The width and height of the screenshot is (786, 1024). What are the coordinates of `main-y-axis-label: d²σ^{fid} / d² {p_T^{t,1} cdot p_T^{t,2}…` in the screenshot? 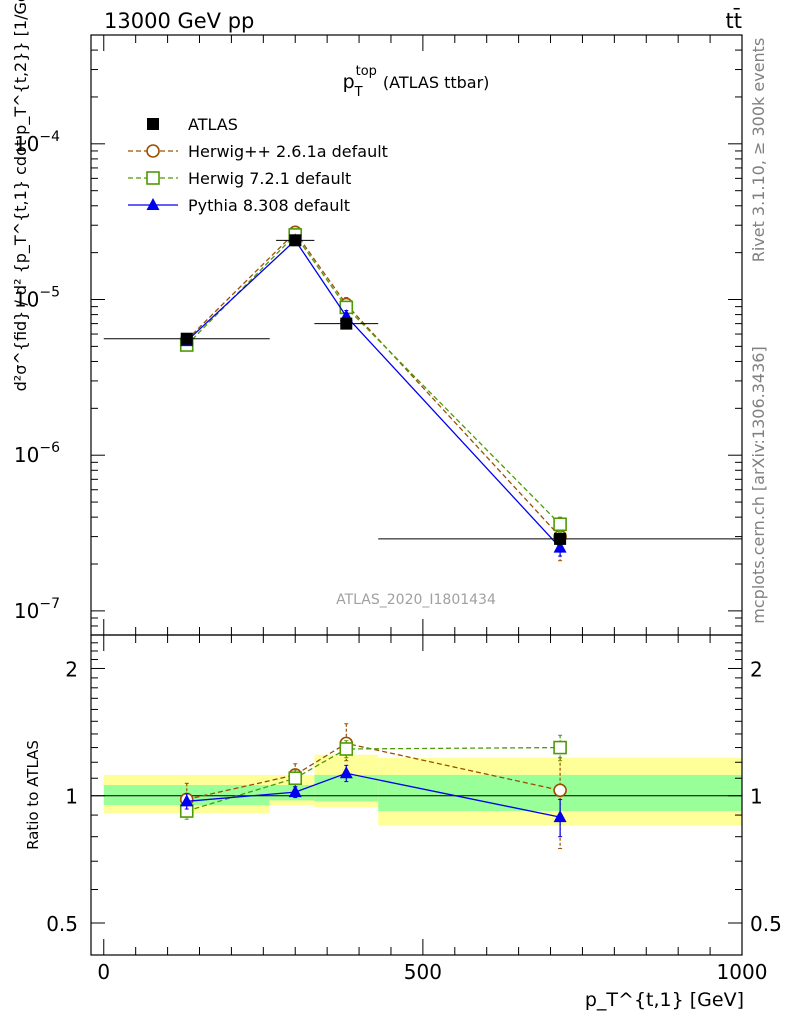 It's located at (21, 195).